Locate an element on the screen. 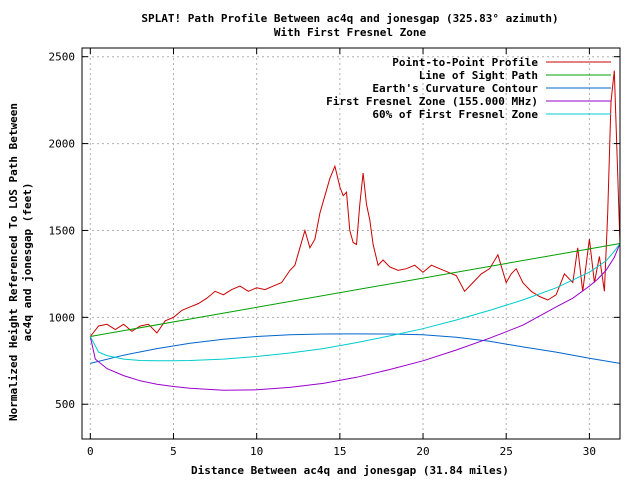  y-tick-label: 1500 is located at coordinates (62, 230).